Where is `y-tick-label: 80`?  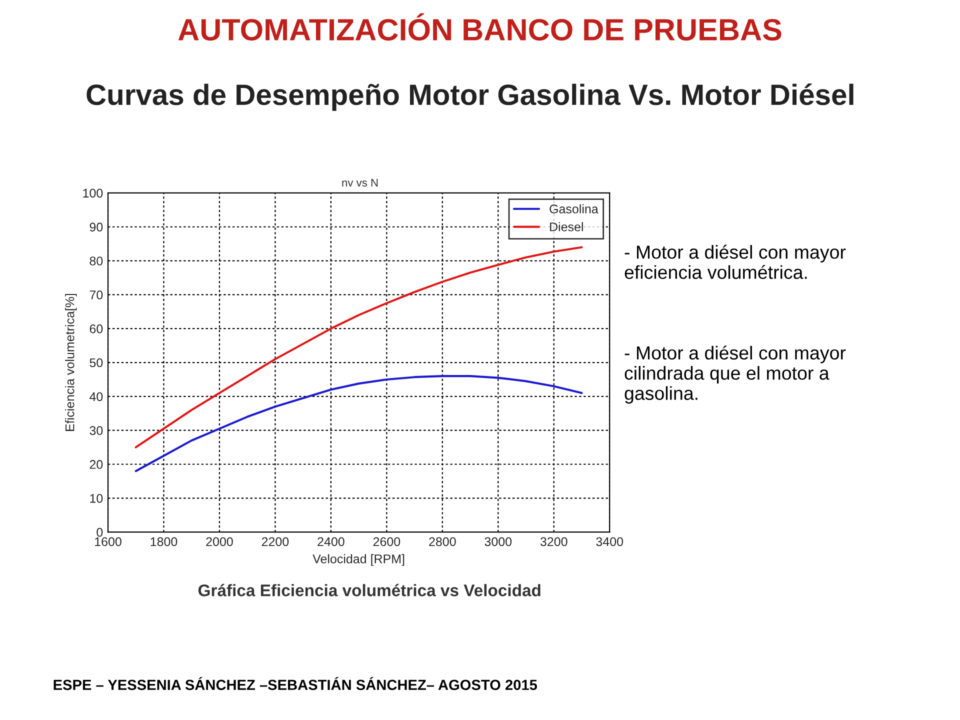
y-tick-label: 80 is located at coordinates (96, 261).